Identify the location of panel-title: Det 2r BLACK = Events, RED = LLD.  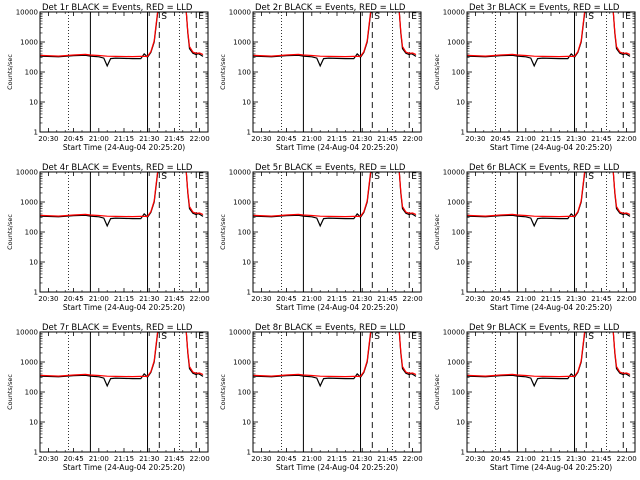
(330, 8).